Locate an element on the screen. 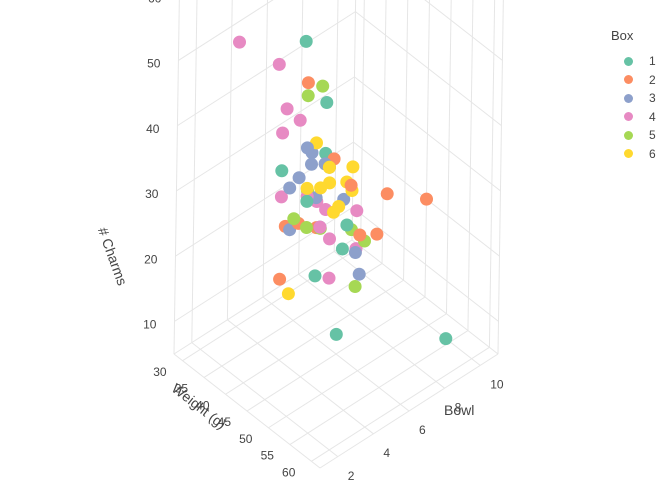  x-tick-label: 30 is located at coordinates (160, 372).